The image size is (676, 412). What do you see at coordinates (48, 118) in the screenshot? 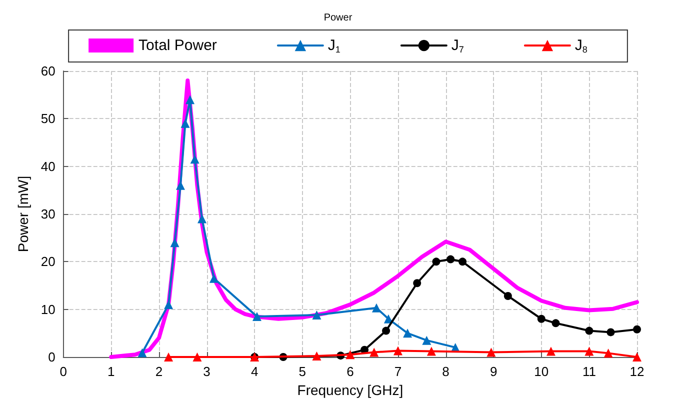
I see `y-tick-label: 50` at bounding box center [48, 118].